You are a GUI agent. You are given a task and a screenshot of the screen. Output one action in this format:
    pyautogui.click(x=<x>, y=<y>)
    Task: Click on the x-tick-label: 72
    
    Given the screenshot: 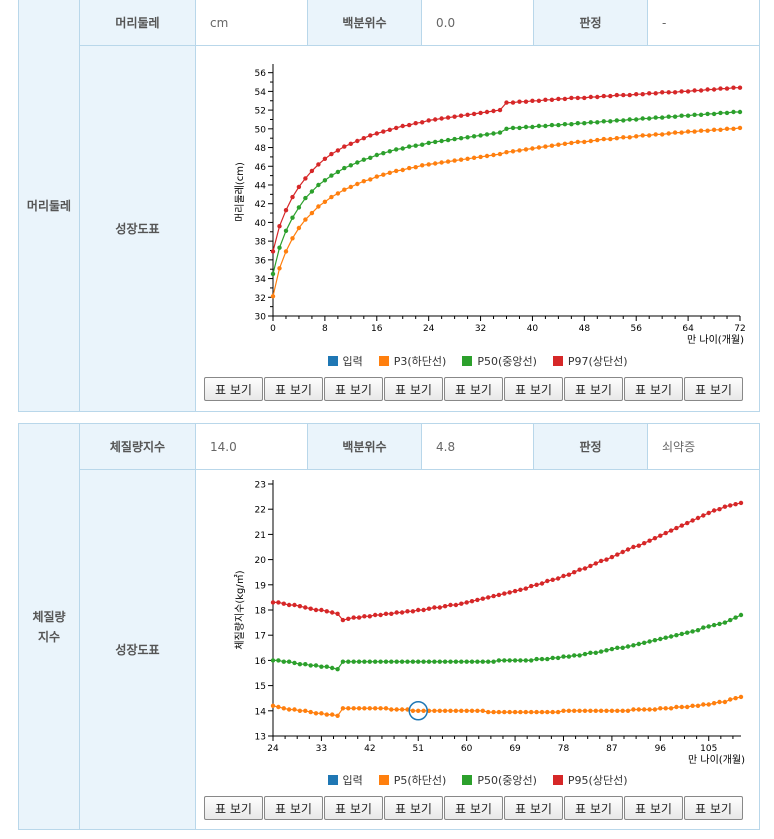 What is the action you would take?
    pyautogui.click(x=739, y=329)
    